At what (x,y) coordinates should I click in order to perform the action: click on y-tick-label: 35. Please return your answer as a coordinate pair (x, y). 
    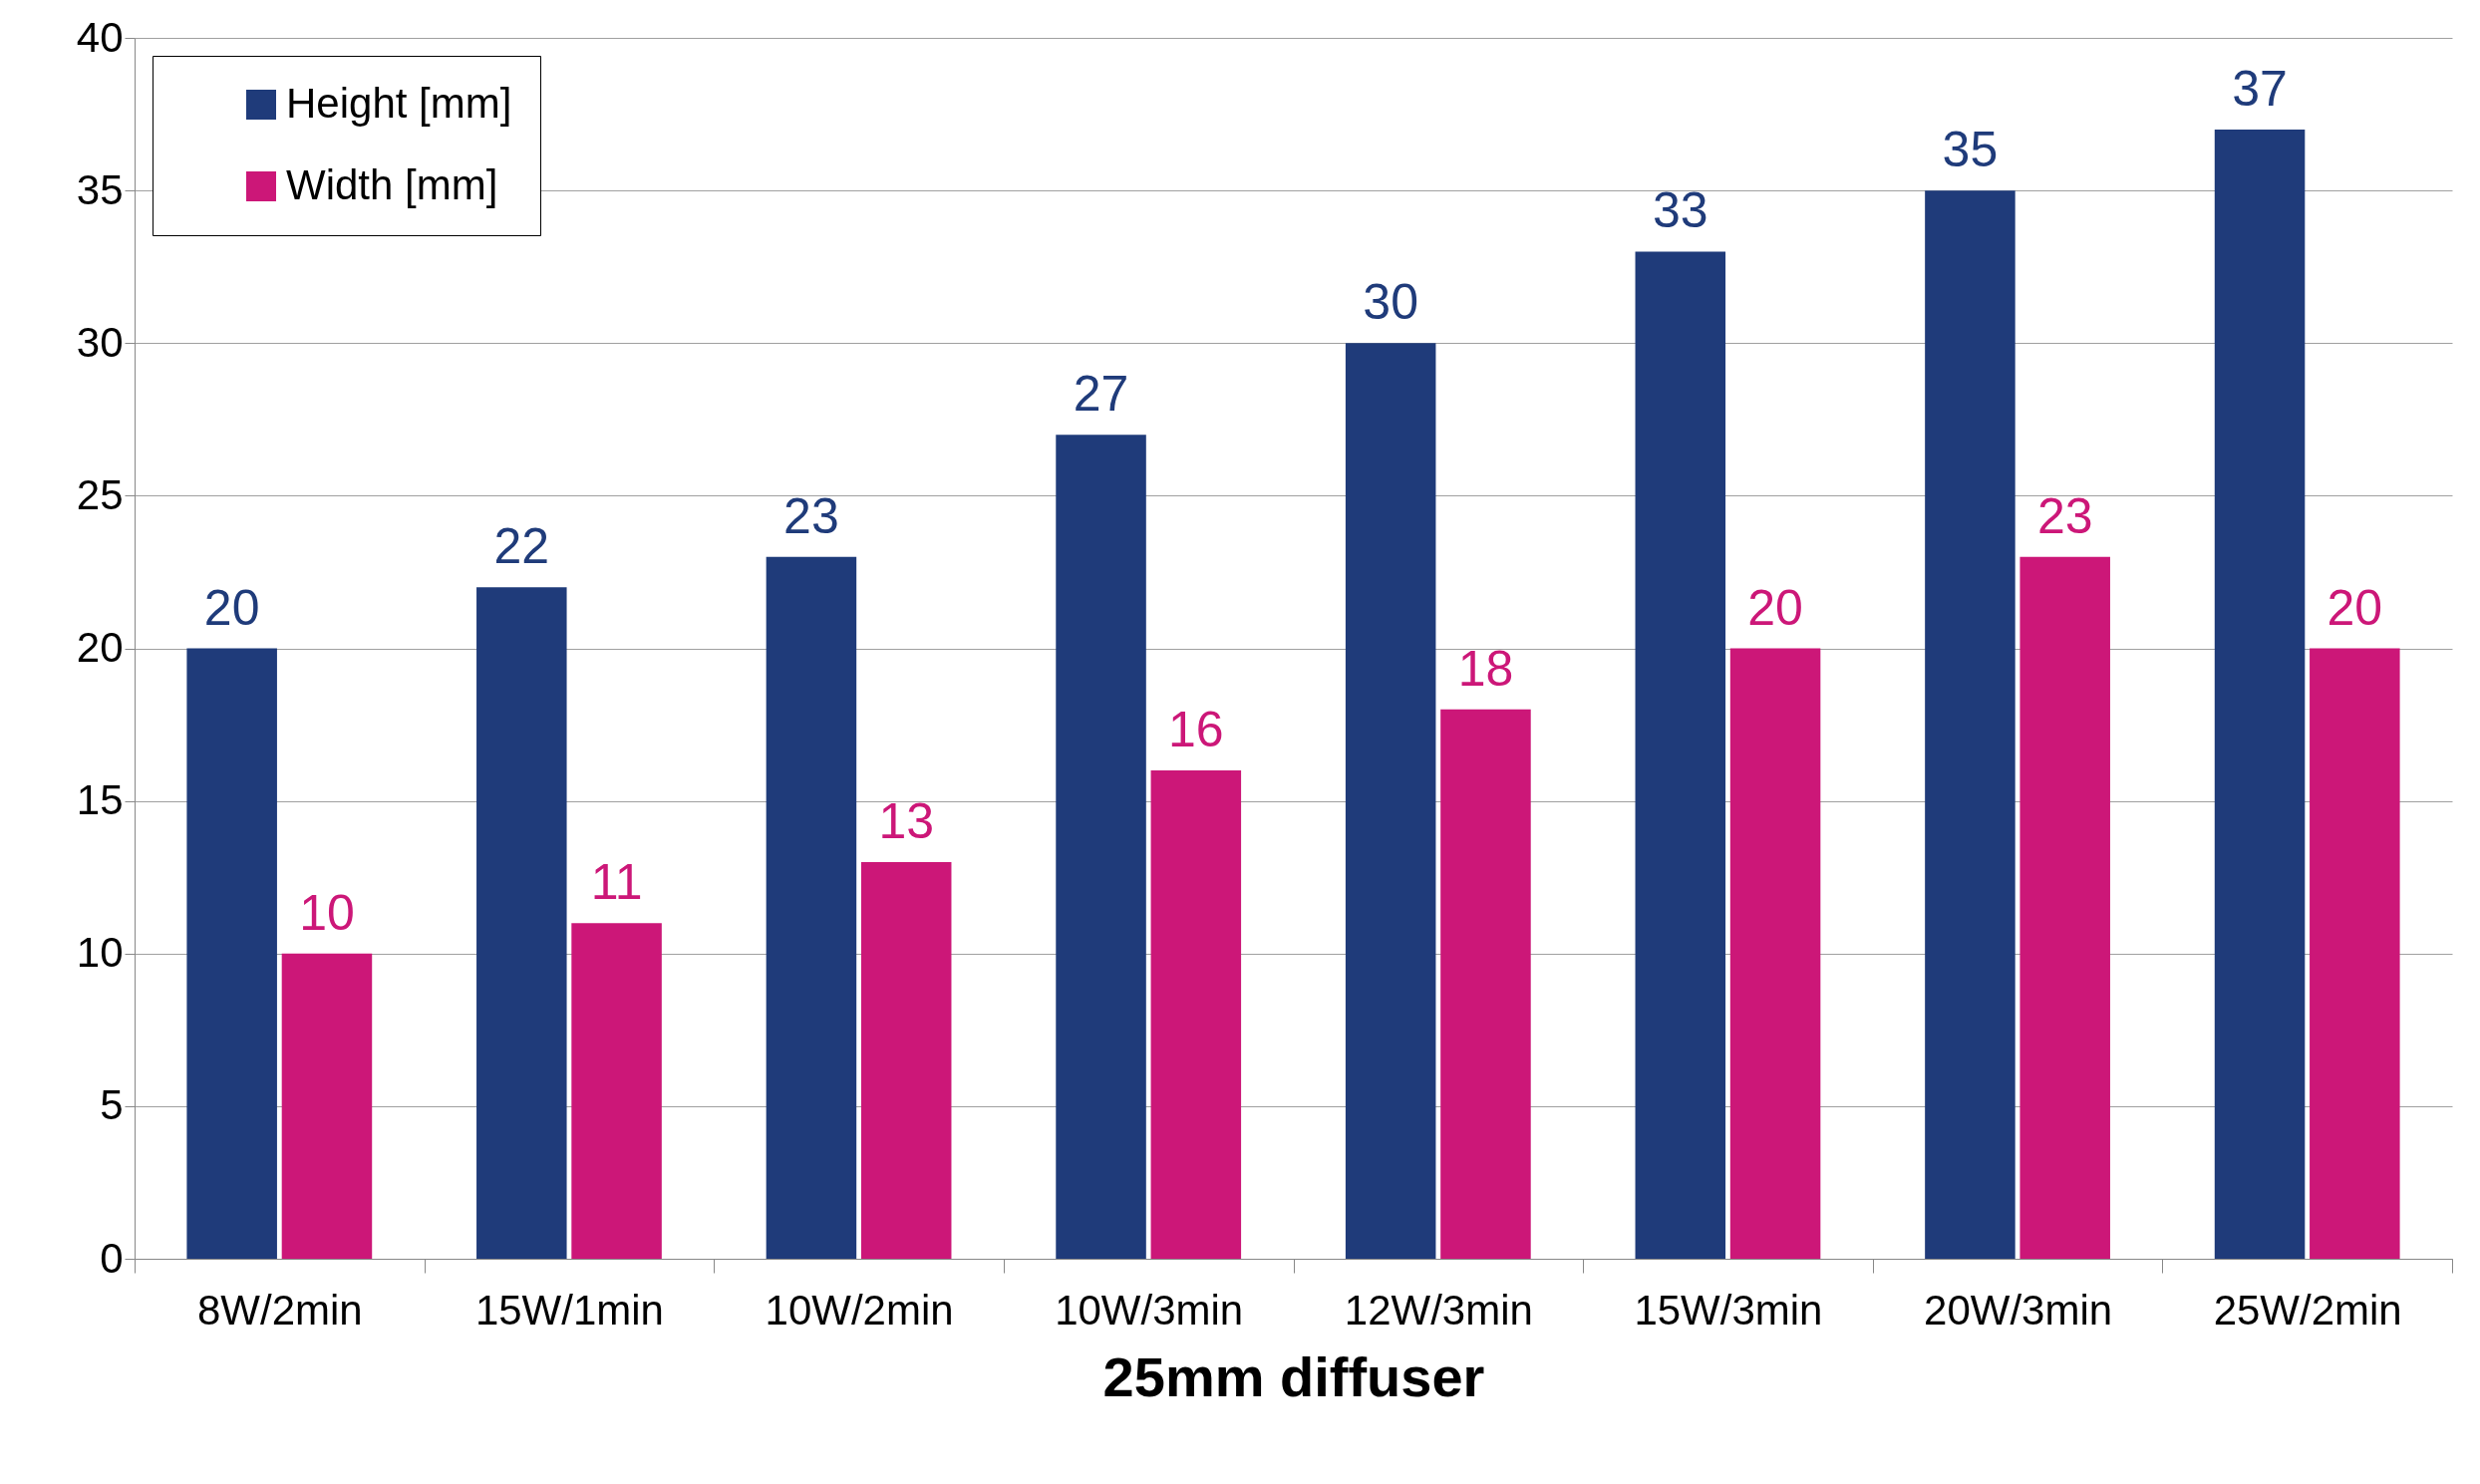
    Looking at the image, I should click on (100, 189).